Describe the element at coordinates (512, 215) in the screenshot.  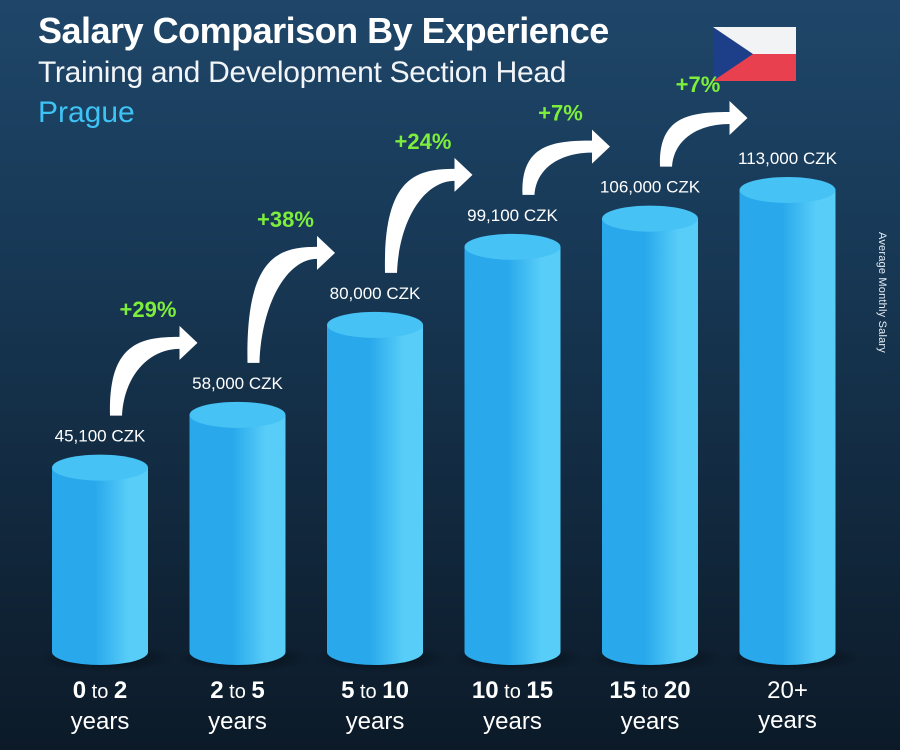
I see `value-label: 99,100 CZK` at that location.